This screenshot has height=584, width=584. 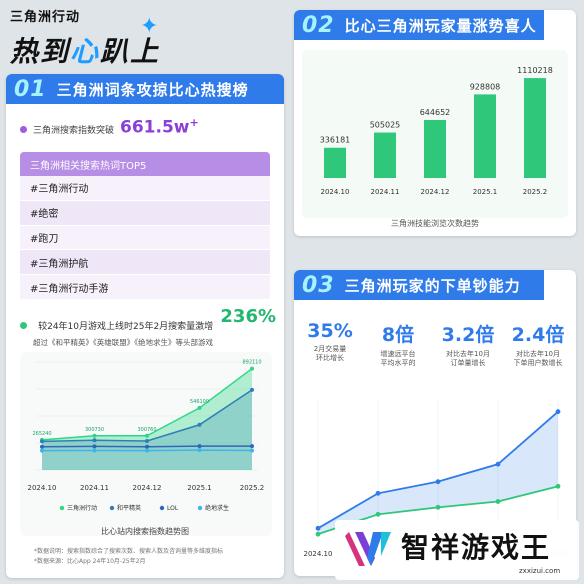 I want to click on watermark-text: 智祥游戏王, so click(x=476, y=547).